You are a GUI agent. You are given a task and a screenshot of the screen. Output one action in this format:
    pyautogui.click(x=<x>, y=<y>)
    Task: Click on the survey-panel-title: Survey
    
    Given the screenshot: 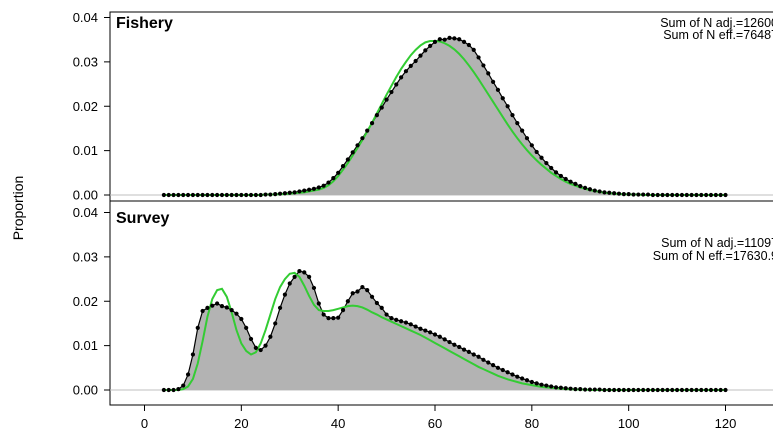 What is the action you would take?
    pyautogui.click(x=142, y=218)
    